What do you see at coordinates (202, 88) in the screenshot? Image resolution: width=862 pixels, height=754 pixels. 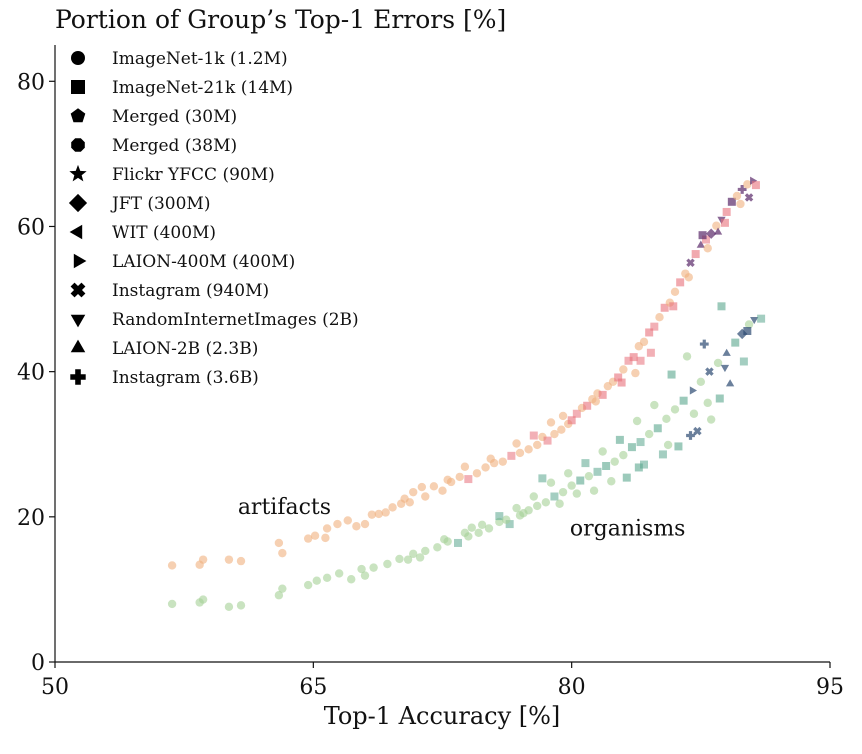 I see `legend-entry: ImageNet-21k (14M)` at bounding box center [202, 88].